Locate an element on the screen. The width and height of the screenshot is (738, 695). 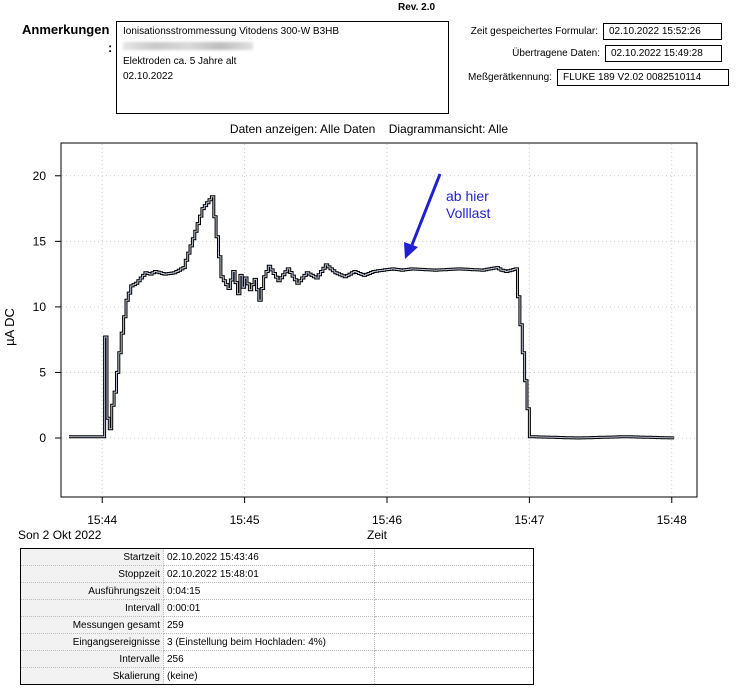
info-value: 02.10.2022 15:48:01 is located at coordinates (269, 574).